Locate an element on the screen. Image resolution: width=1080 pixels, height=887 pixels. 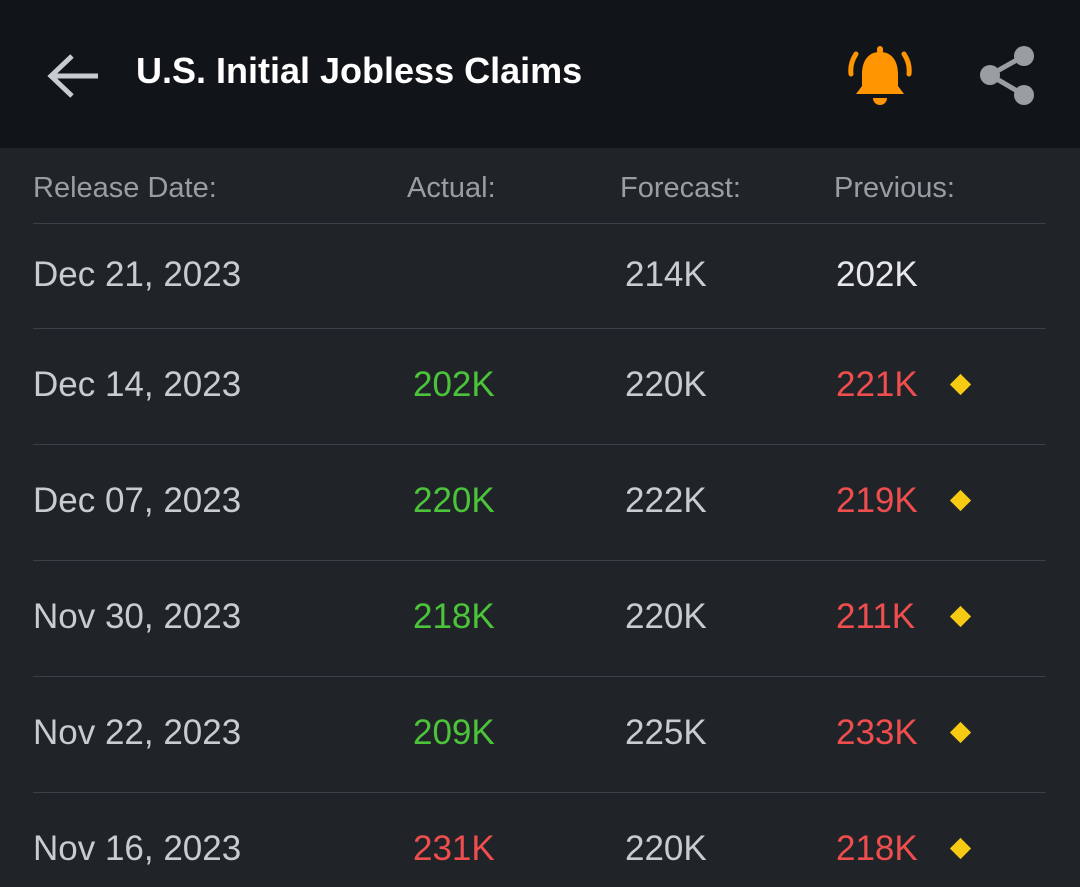
forecast: 214K is located at coordinates (666, 274).